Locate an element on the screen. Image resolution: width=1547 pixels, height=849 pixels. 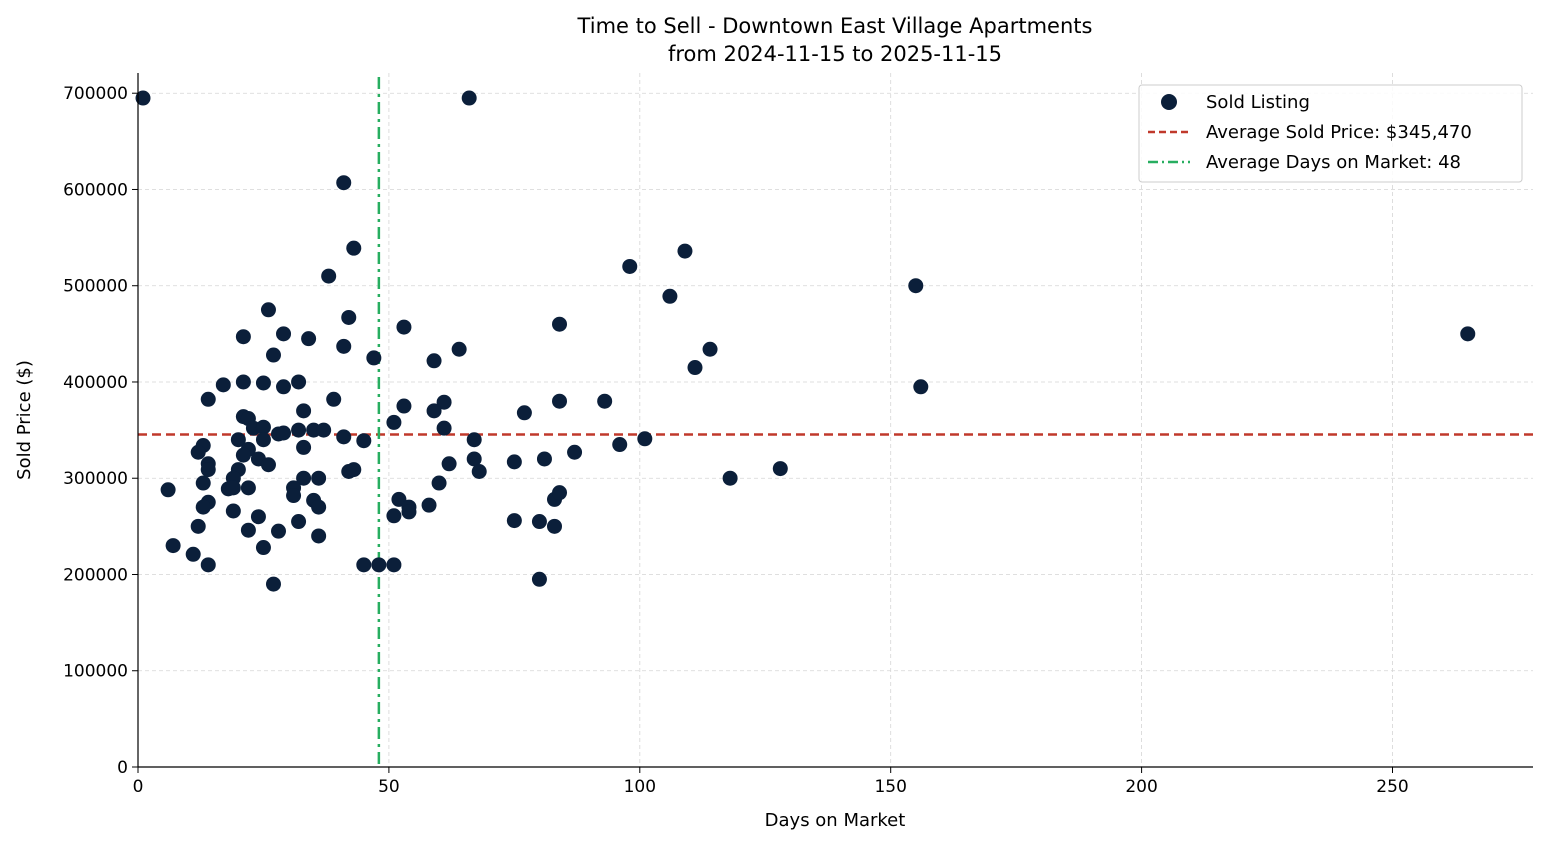
x-tick-label: 50 is located at coordinates (389, 787).